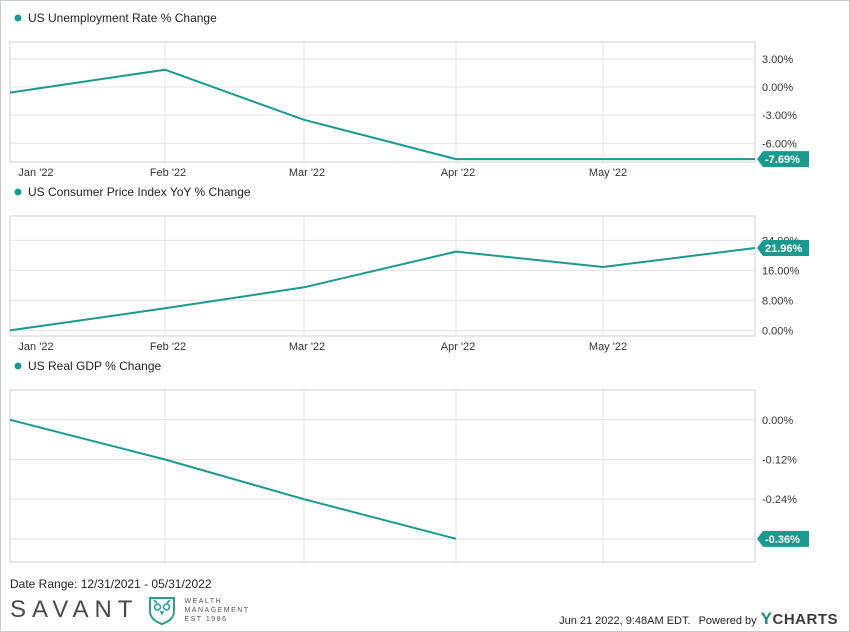 The height and width of the screenshot is (632, 850). Describe the element at coordinates (95, 366) in the screenshot. I see `chart-title: US Real GDP % Change` at that location.